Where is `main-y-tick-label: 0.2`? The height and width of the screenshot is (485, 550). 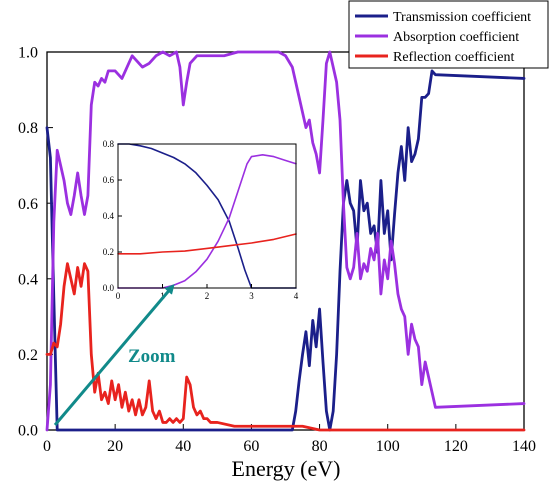 main-y-tick-label: 0.2 is located at coordinates (28, 355).